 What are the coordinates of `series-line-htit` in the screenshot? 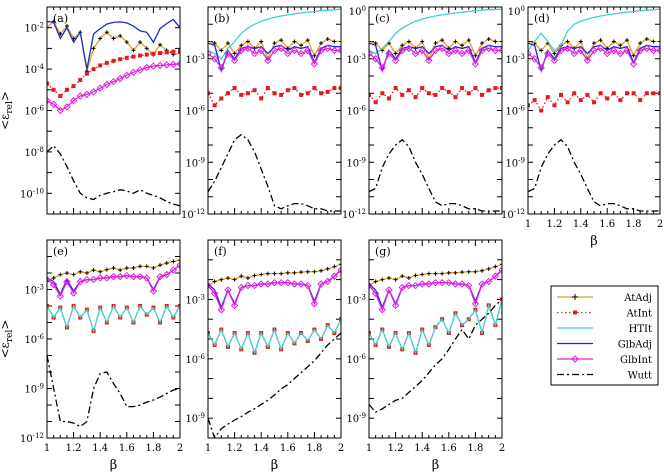 It's located at (594, 30).